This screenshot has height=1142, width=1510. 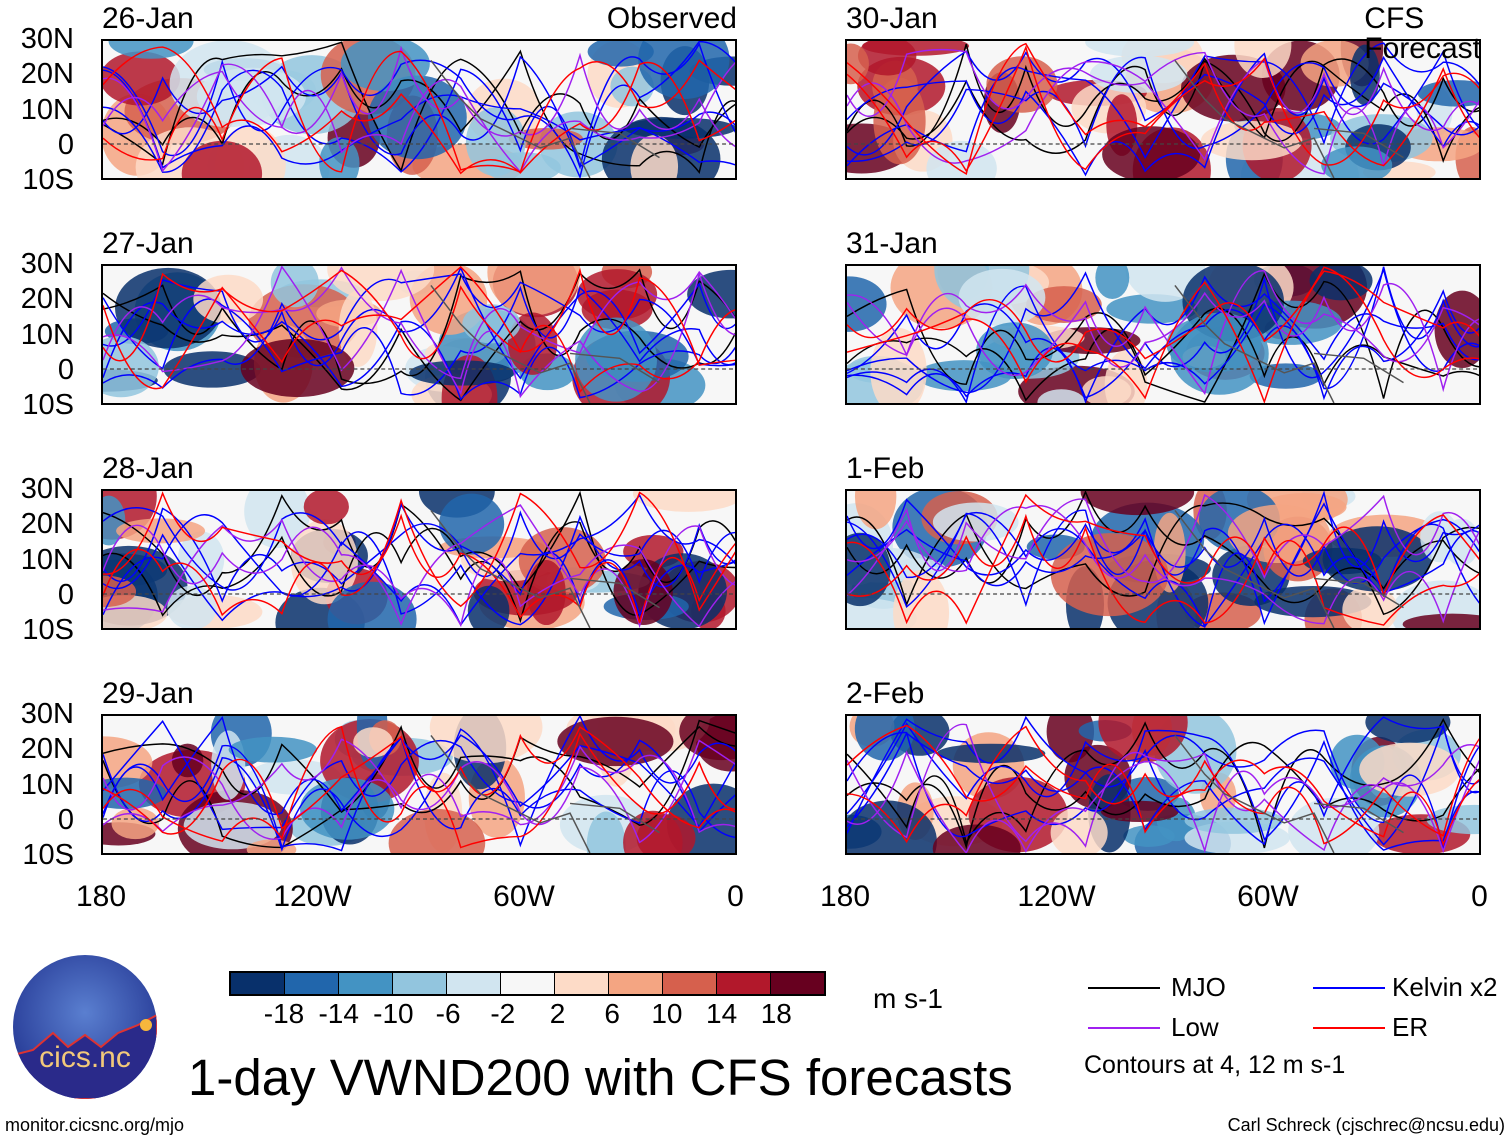 What do you see at coordinates (95, 1125) in the screenshot?
I see `footer-url: monitor.cicsnc.org/mjo` at bounding box center [95, 1125].